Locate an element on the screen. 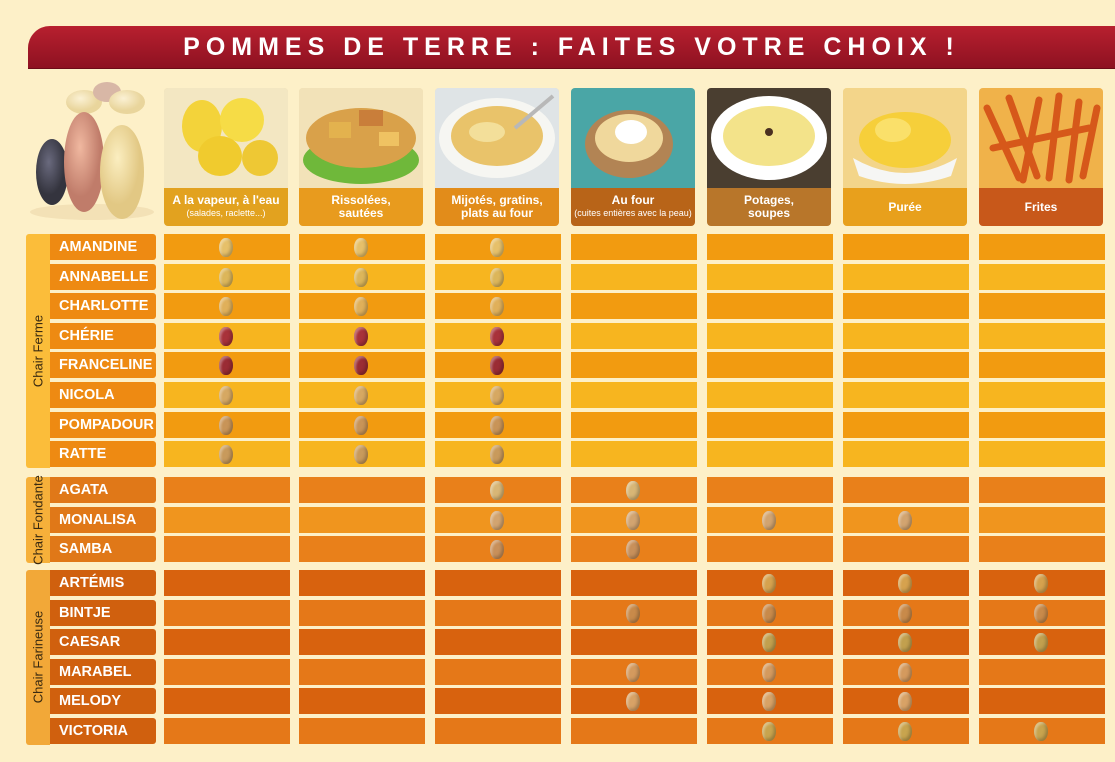 The image size is (1115, 762). method-label-line1: Potages, is located at coordinates (768, 200).